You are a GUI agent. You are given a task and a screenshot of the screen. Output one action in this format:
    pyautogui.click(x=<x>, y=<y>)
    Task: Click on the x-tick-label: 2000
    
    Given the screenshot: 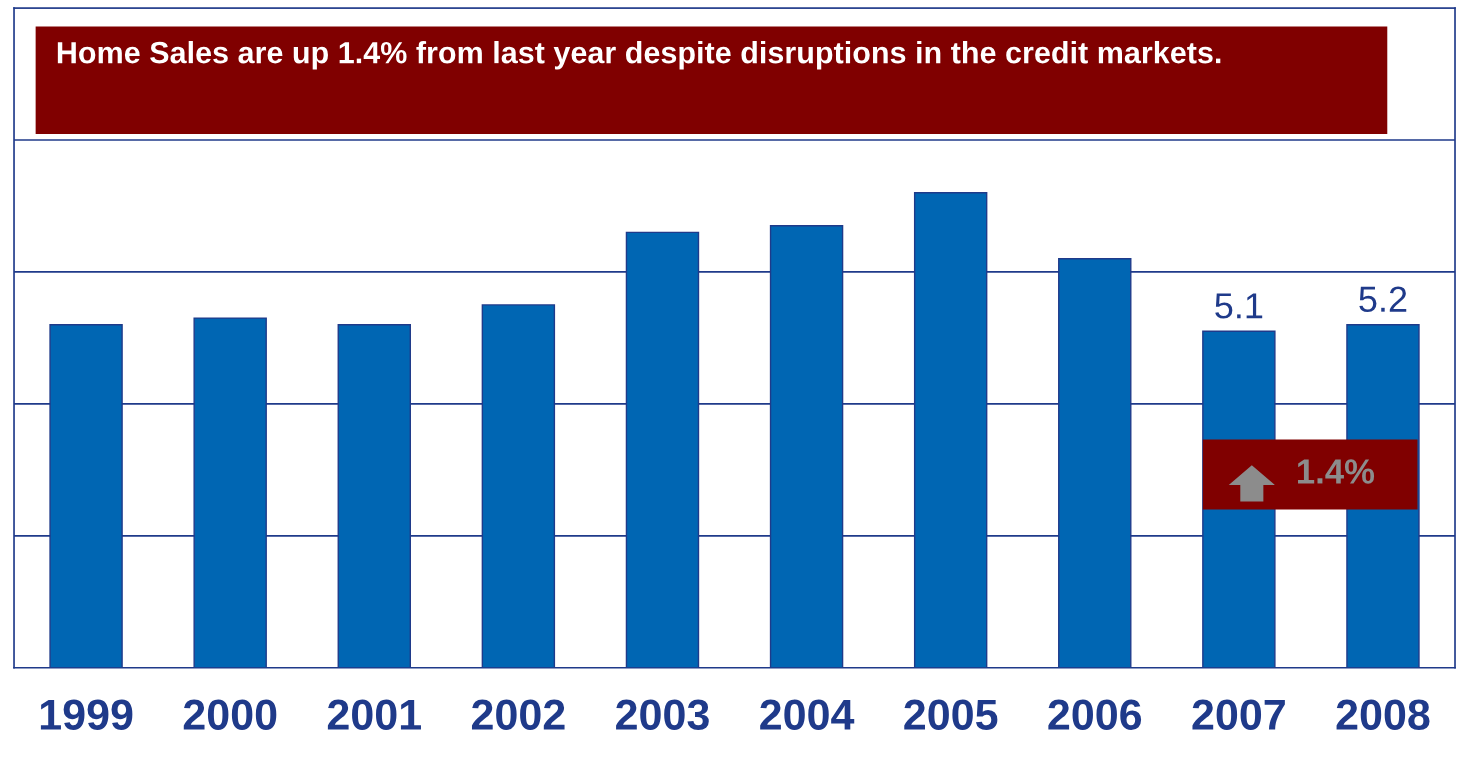 What is the action you would take?
    pyautogui.click(x=230, y=714)
    